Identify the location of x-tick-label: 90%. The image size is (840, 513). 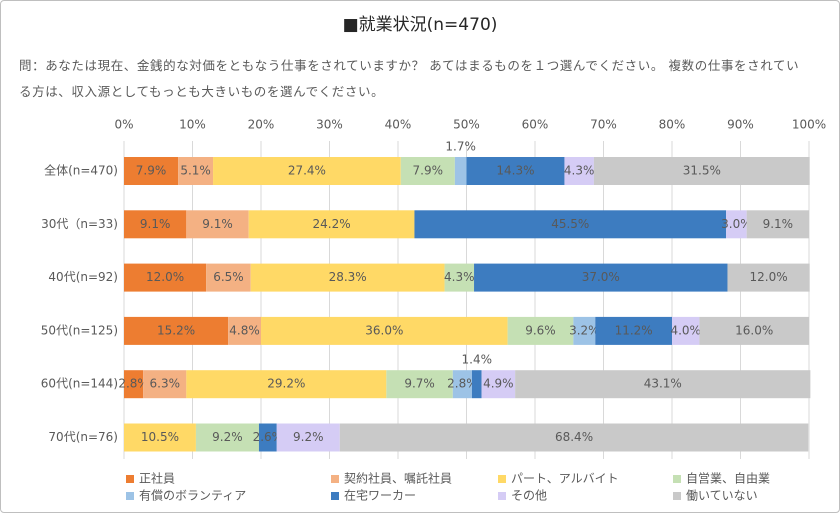
(740, 125).